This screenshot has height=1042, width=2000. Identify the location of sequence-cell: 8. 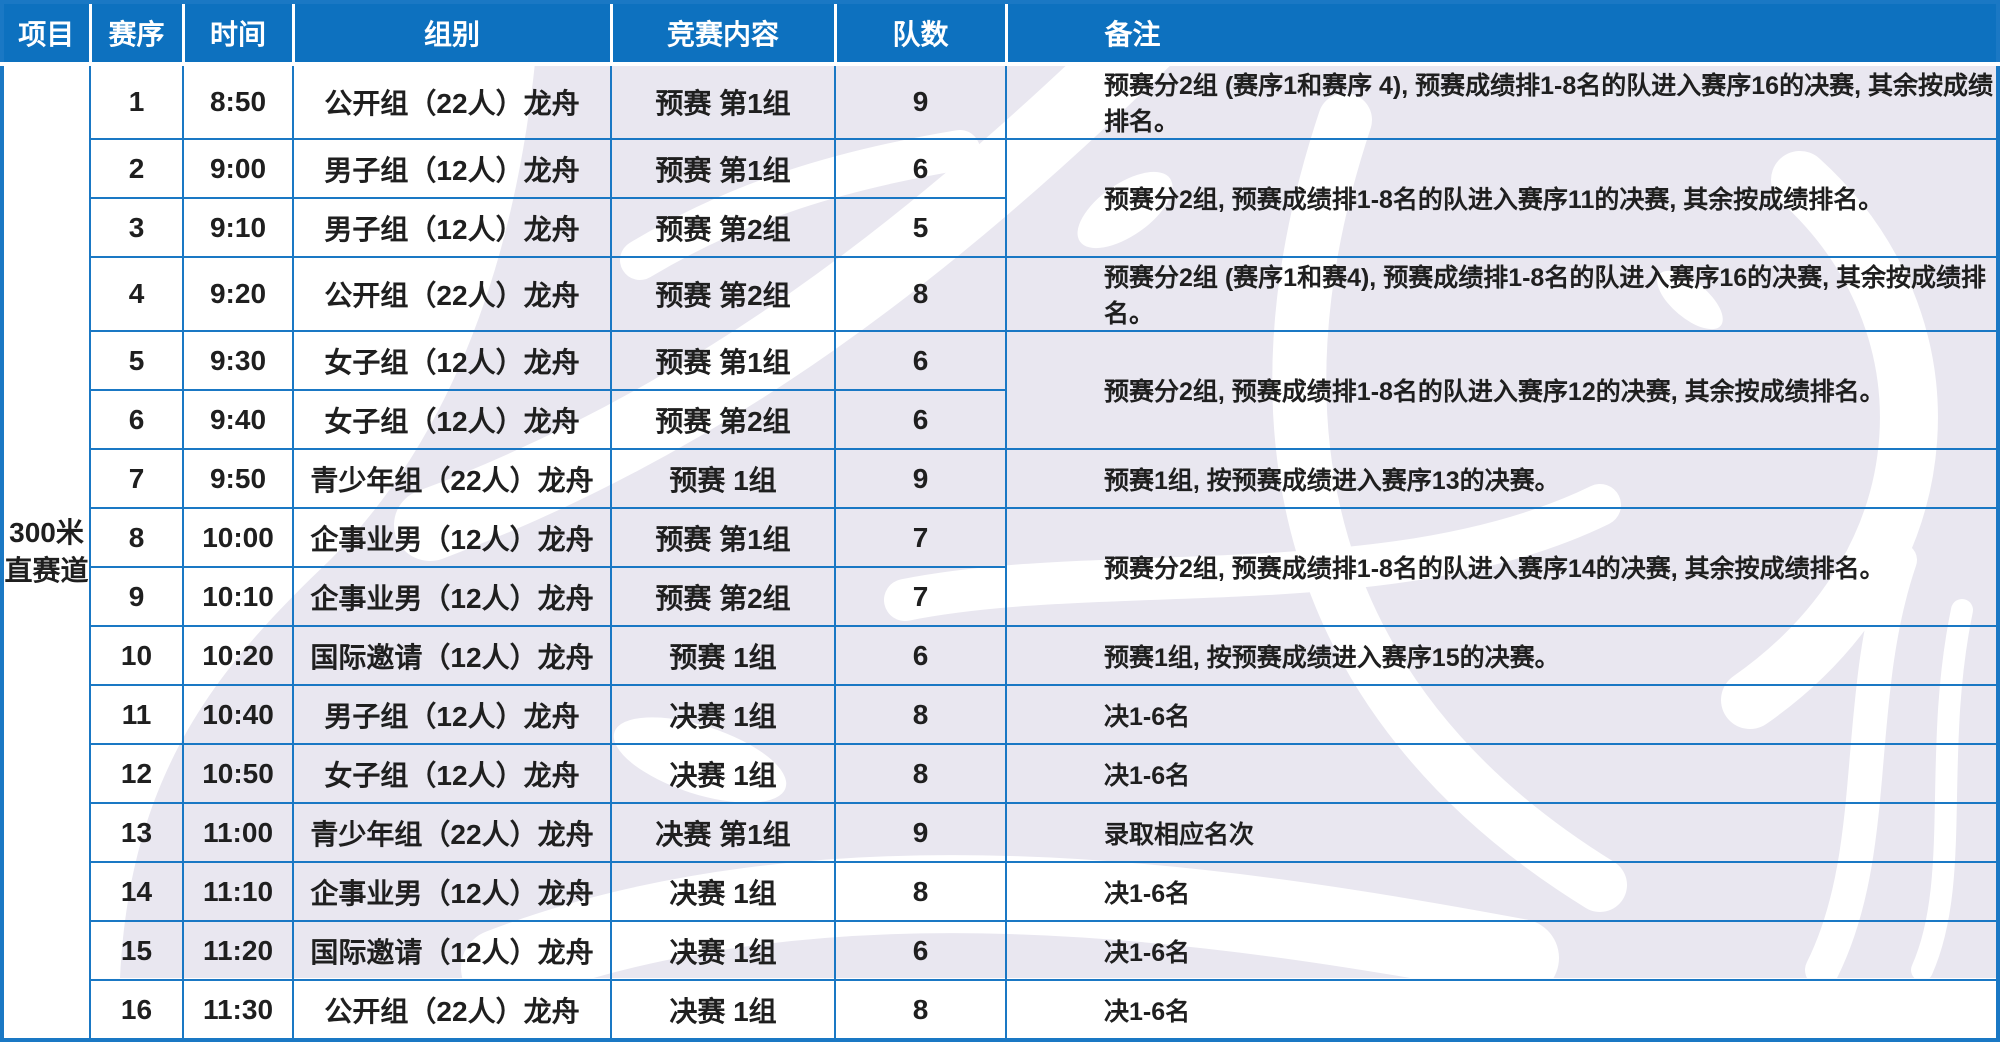
(136, 537).